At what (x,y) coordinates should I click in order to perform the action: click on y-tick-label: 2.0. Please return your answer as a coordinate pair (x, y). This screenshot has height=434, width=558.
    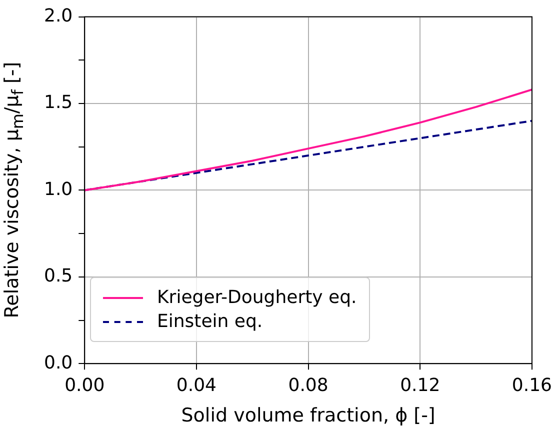
    Looking at the image, I should click on (58, 15).